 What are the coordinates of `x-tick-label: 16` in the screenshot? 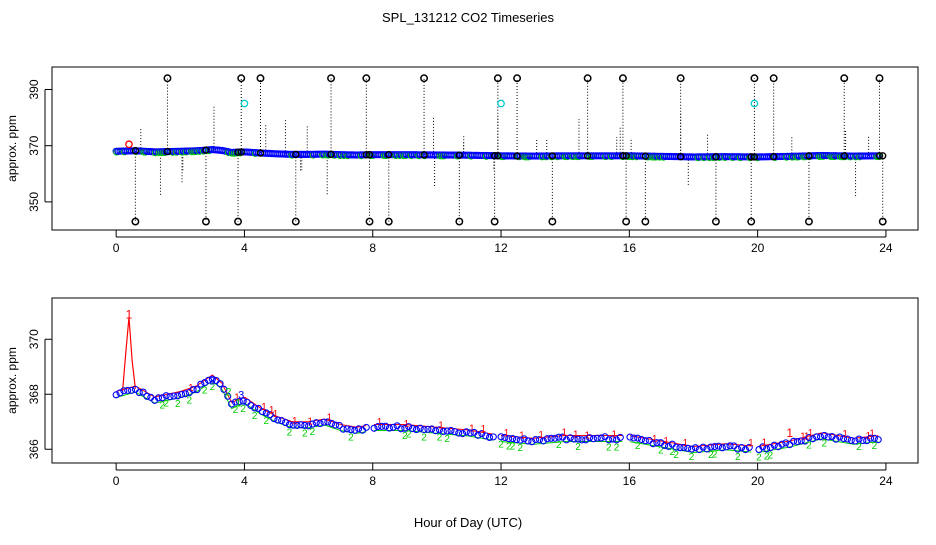 It's located at (630, 248).